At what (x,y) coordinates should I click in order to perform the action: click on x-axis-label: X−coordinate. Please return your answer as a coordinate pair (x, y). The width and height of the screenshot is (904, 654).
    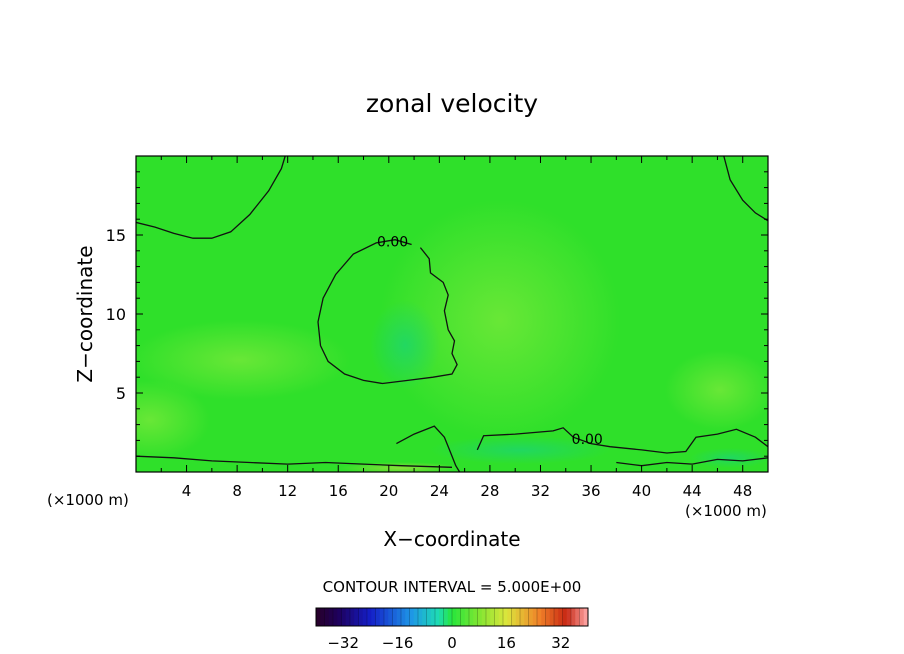
    Looking at the image, I should click on (451, 539).